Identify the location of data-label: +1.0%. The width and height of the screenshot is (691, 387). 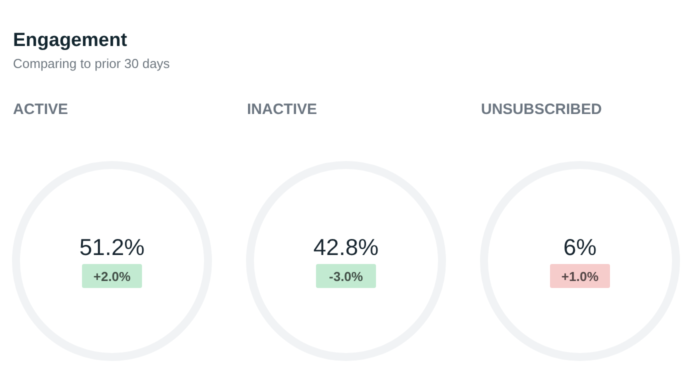
(580, 276).